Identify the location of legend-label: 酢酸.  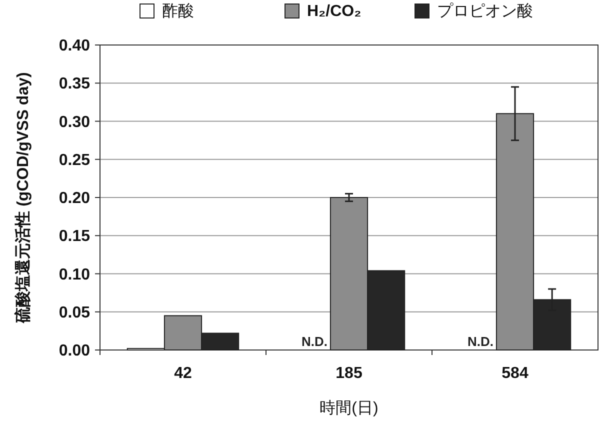
(178, 11).